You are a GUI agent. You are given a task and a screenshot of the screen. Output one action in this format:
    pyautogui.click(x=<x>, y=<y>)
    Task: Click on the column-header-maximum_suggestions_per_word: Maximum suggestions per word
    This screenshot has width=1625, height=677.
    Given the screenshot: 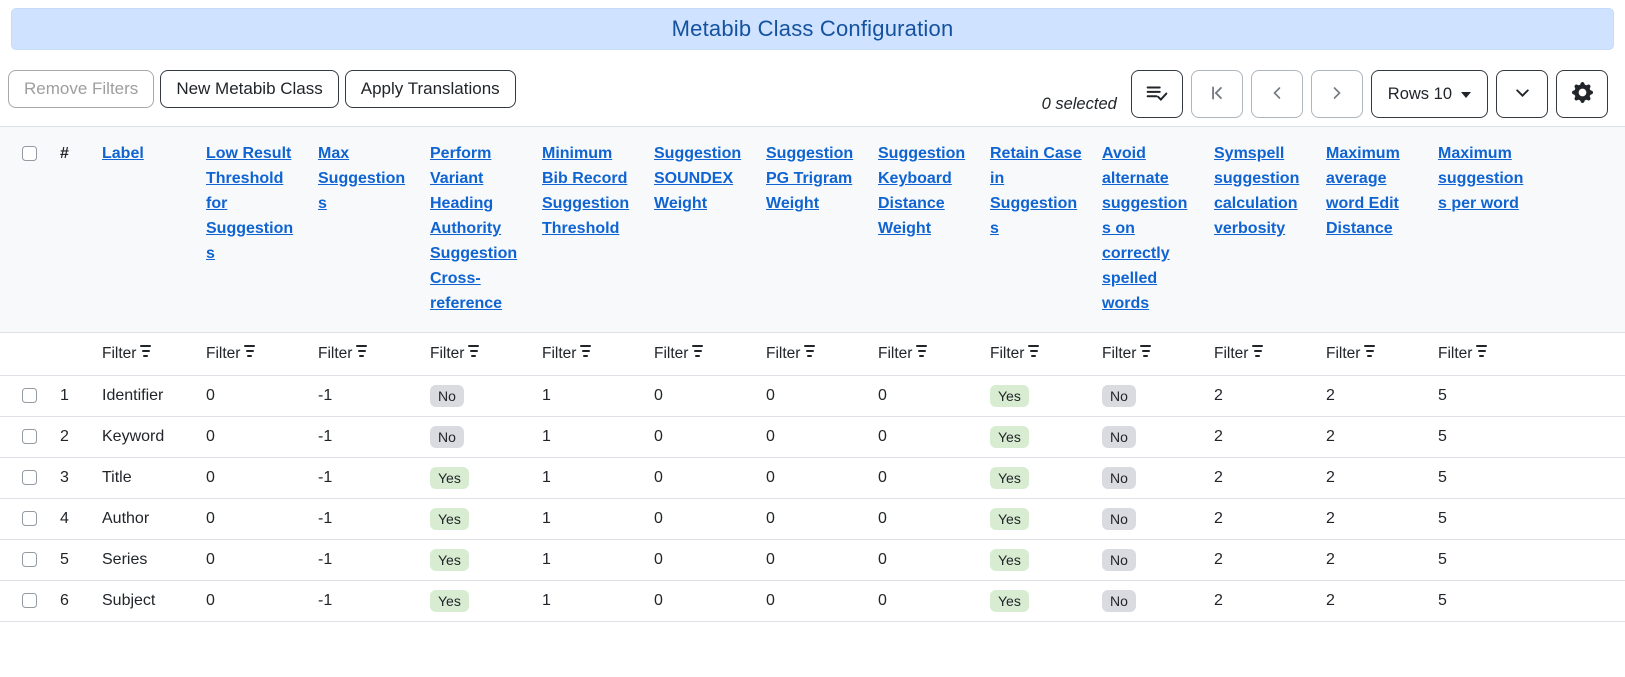 What is the action you would take?
    pyautogui.click(x=1481, y=178)
    